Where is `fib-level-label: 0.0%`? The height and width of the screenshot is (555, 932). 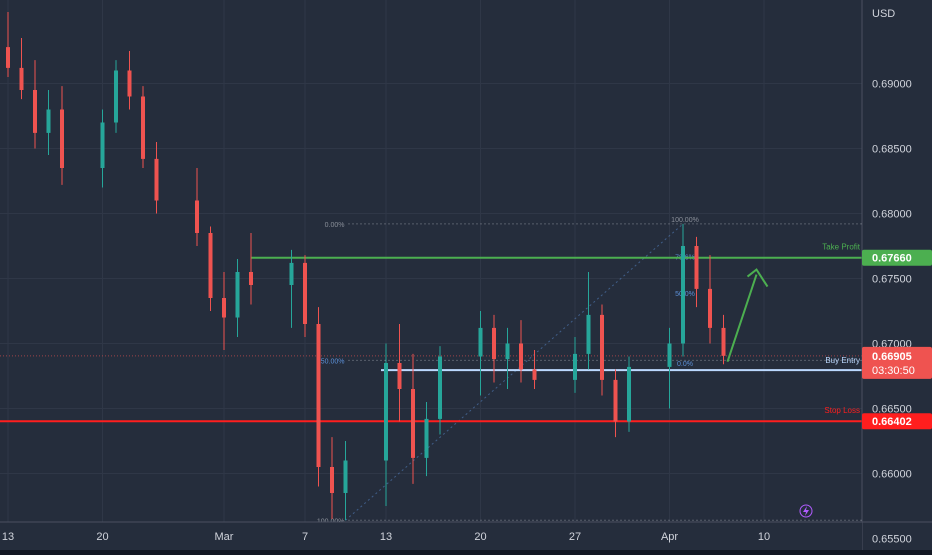 fib-level-label: 0.0% is located at coordinates (685, 364).